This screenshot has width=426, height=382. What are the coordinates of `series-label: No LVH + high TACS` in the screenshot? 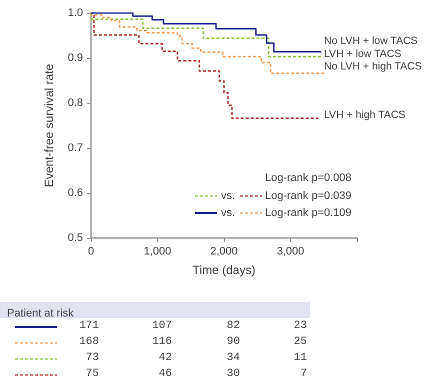 It's located at (373, 66).